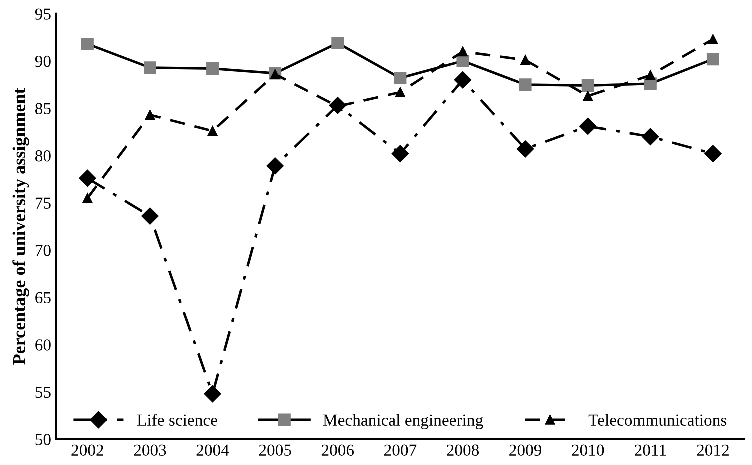  What do you see at coordinates (43, 203) in the screenshot?
I see `y-tick-label: 75` at bounding box center [43, 203].